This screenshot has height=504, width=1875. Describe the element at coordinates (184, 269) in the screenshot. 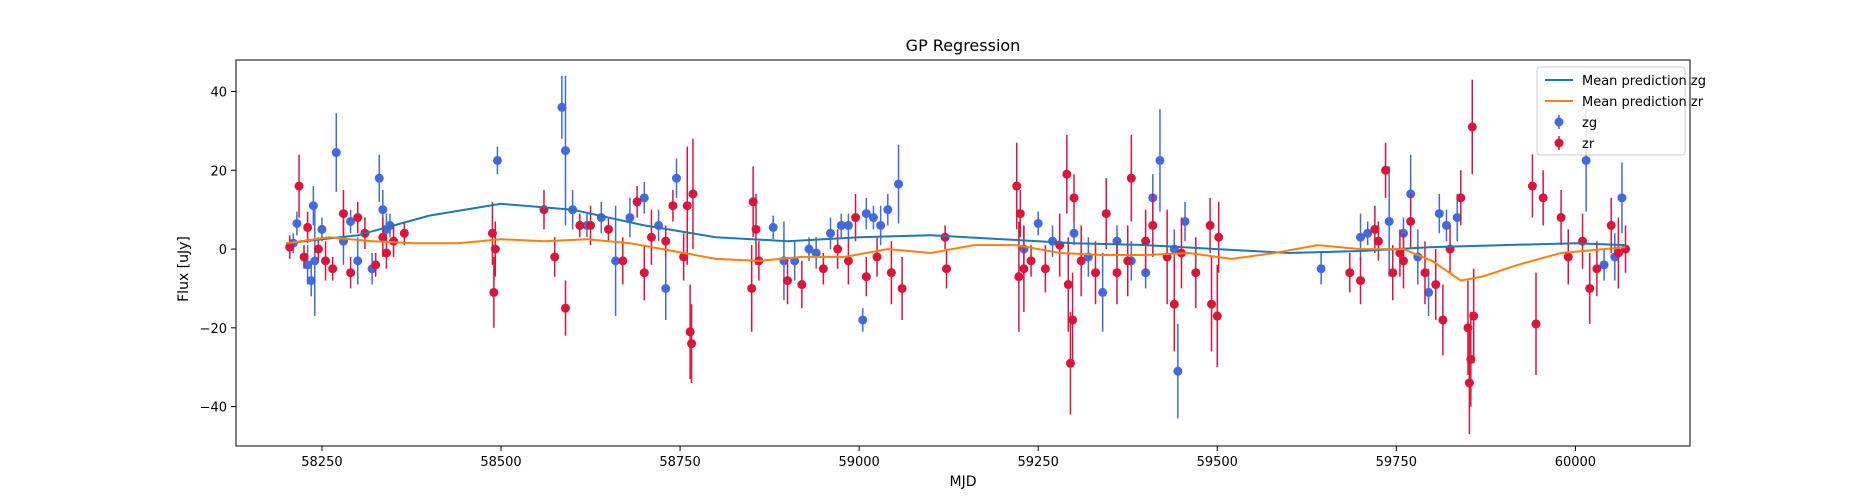

I see `y-axis-label: Flux [uJy]` at that location.